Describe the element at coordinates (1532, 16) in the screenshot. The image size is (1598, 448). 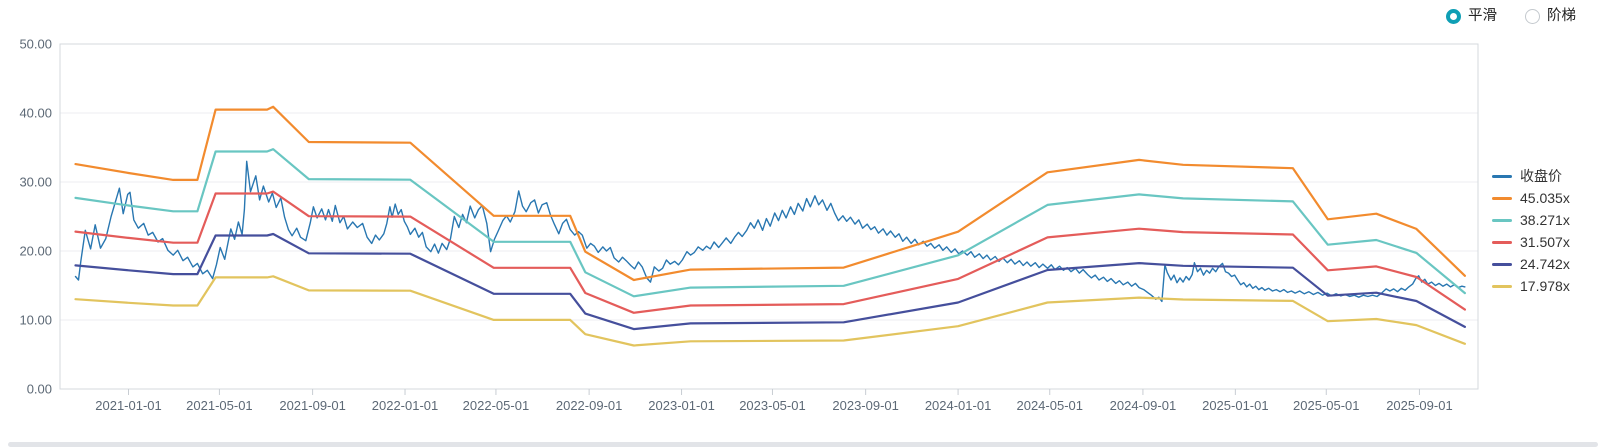
I see `radio-unselected-icon` at that location.